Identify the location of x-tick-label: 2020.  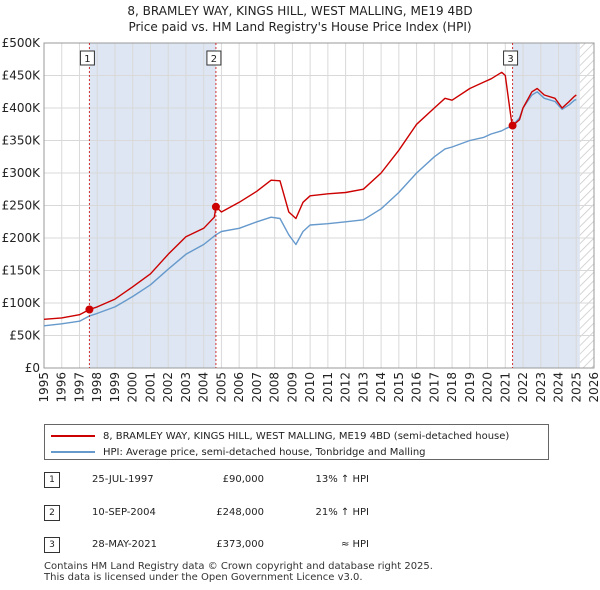
(488, 387).